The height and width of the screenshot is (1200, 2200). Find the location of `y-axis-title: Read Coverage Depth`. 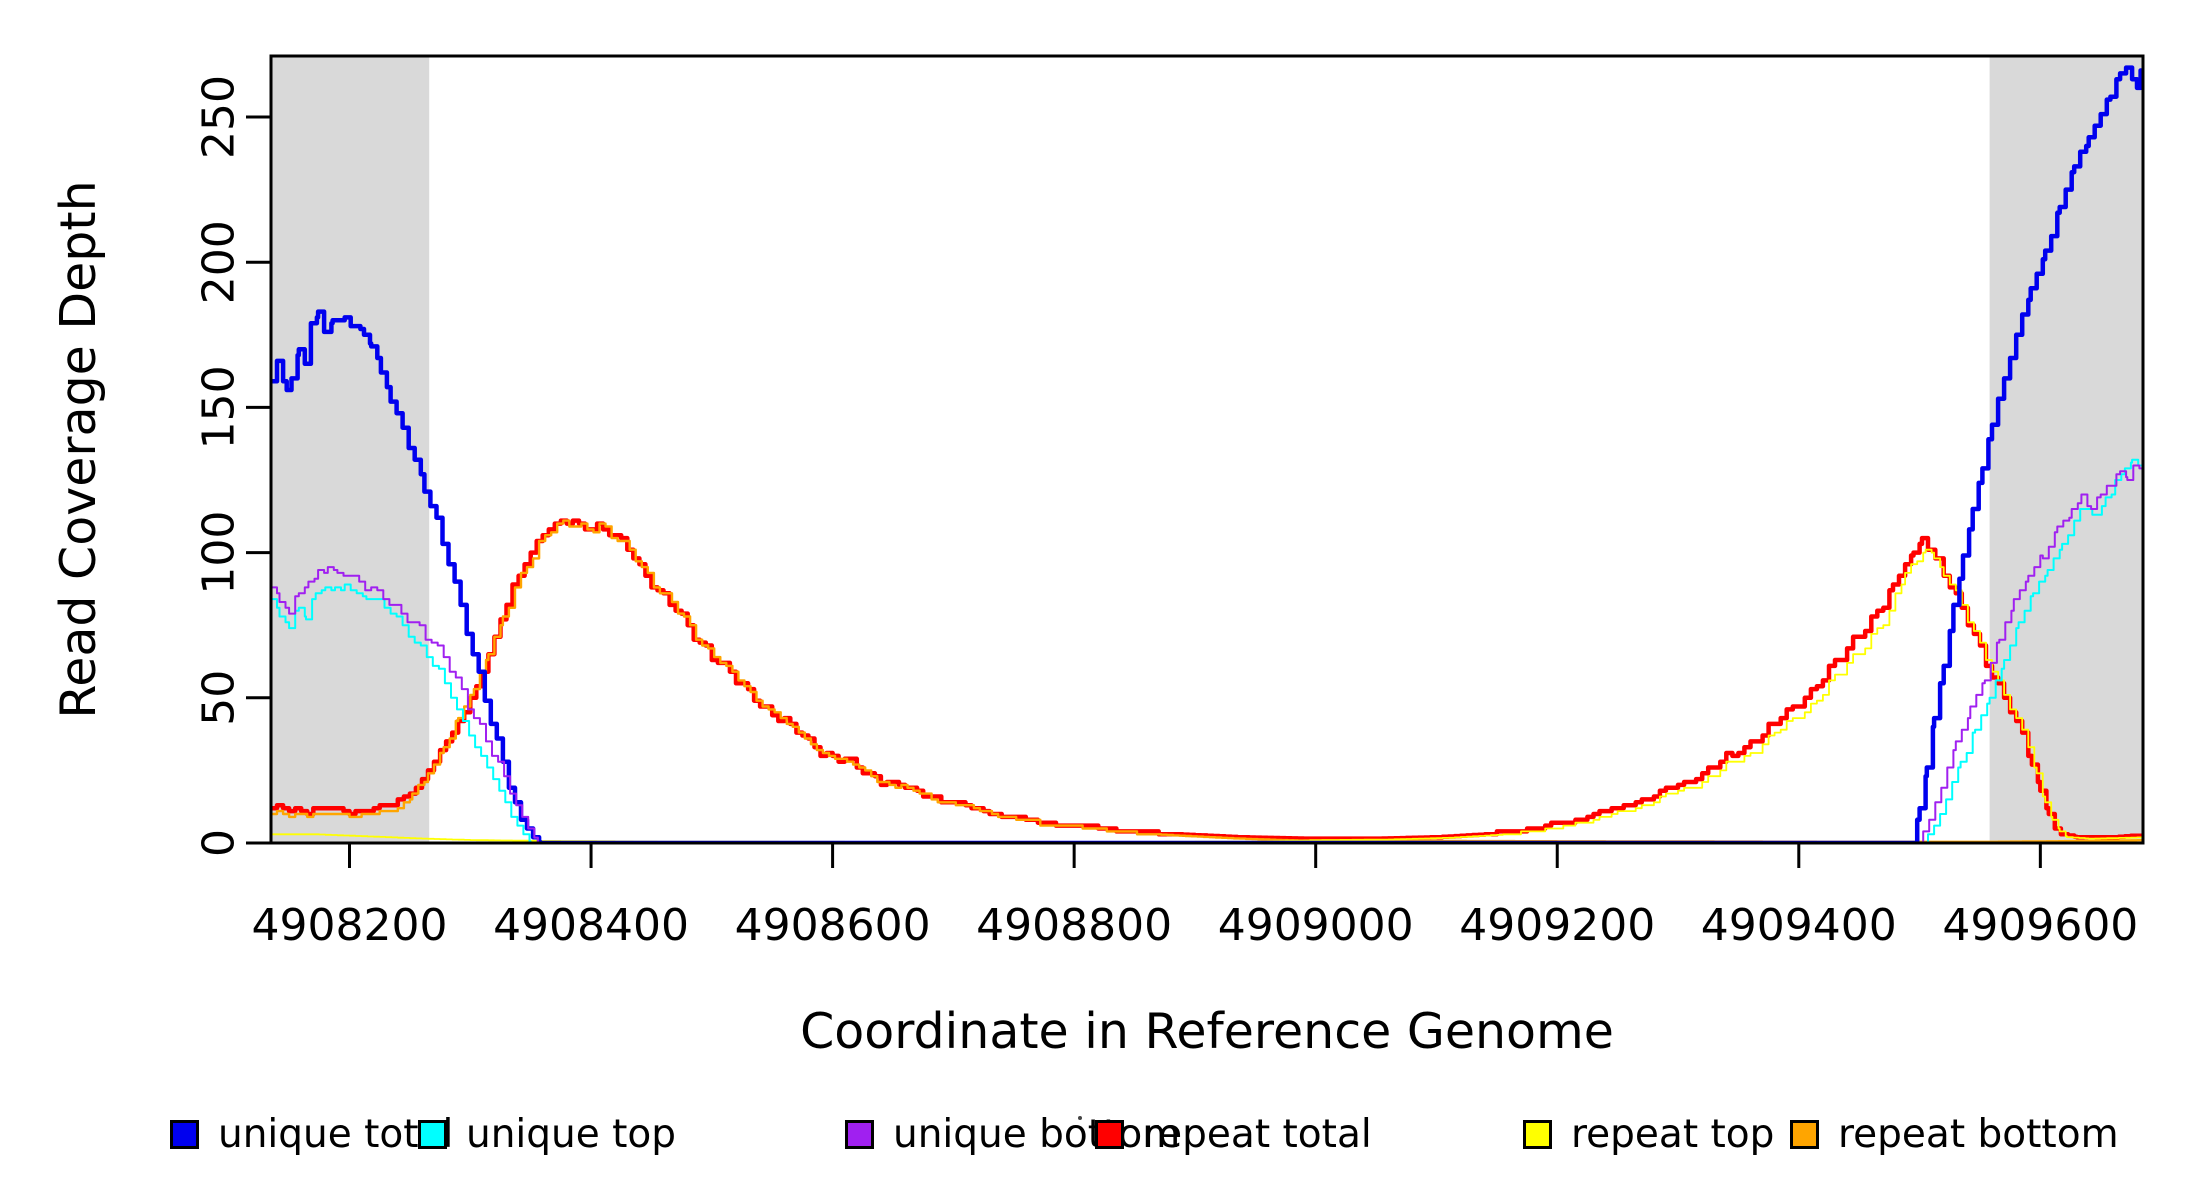

y-axis-title: Read Coverage Depth is located at coordinates (78, 449).